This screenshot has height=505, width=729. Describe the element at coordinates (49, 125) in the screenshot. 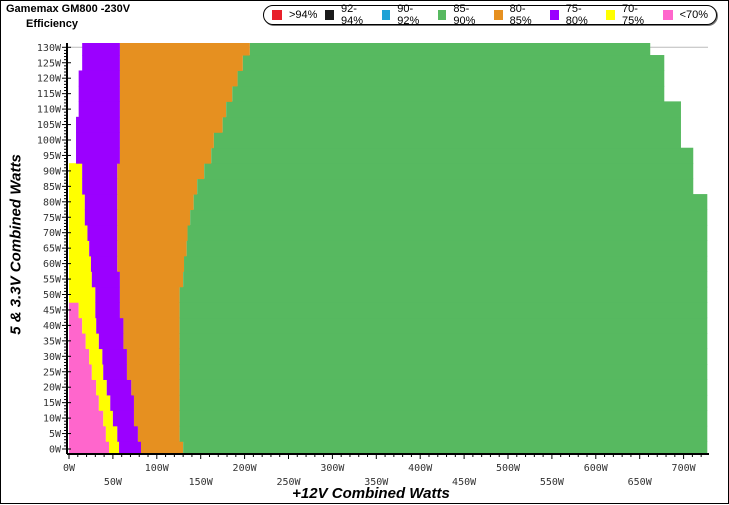

I see `y-tick-label: 105W` at that location.